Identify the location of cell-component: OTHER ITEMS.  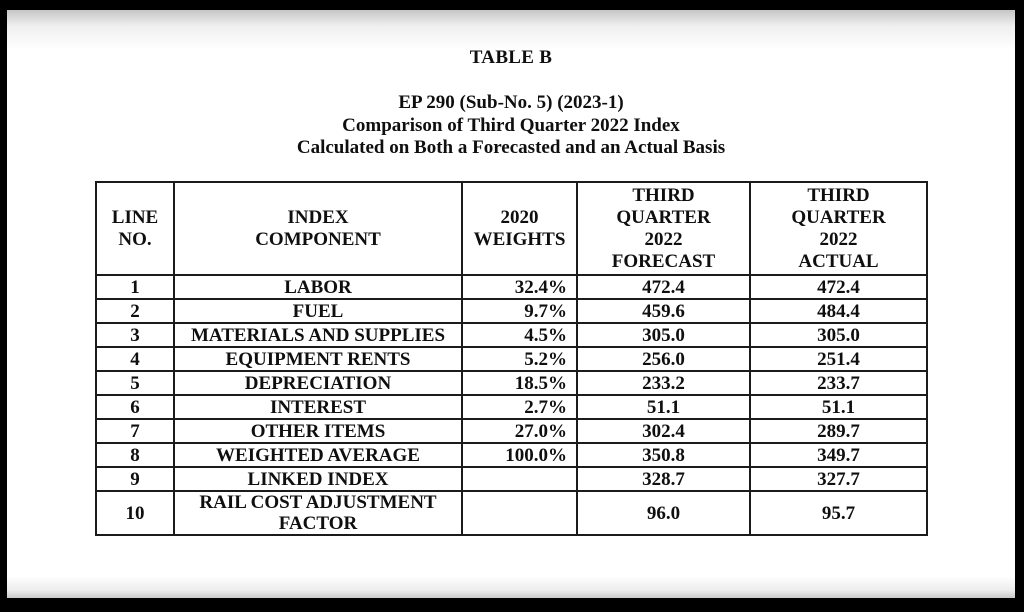
(318, 431).